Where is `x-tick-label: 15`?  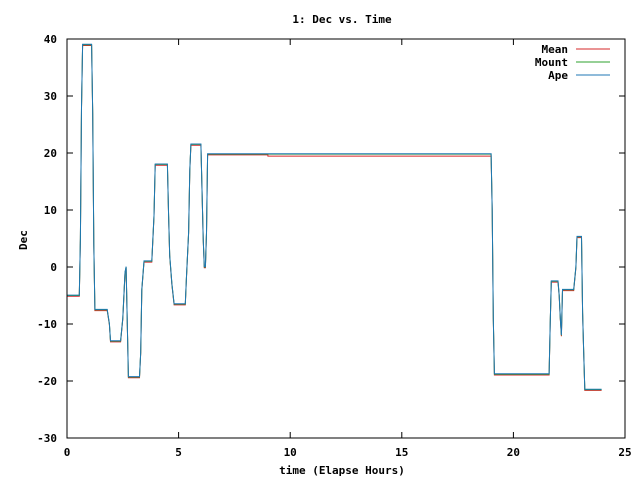
x-tick-label: 15 is located at coordinates (401, 452).